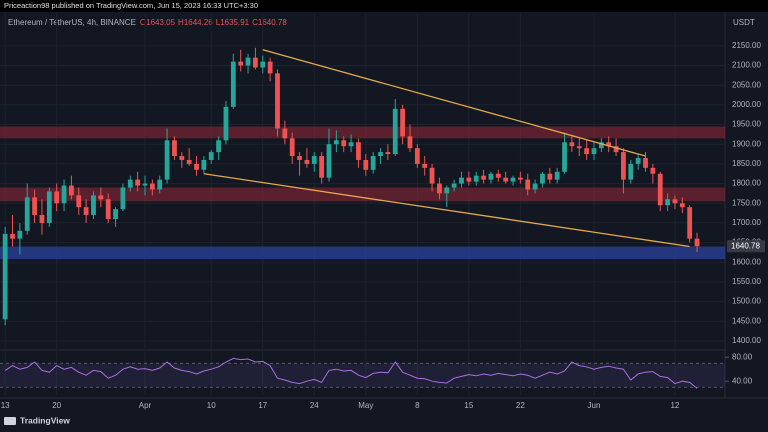  What do you see at coordinates (314, 405) in the screenshot?
I see `x-tick-label: 24` at bounding box center [314, 405].